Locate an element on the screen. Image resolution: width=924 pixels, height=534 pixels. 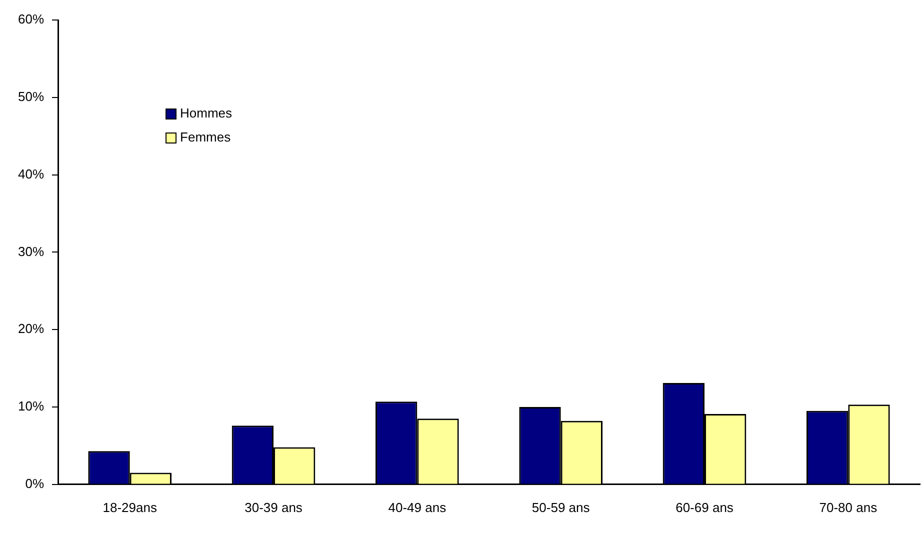
y-tick-label: 40% is located at coordinates (31, 174).